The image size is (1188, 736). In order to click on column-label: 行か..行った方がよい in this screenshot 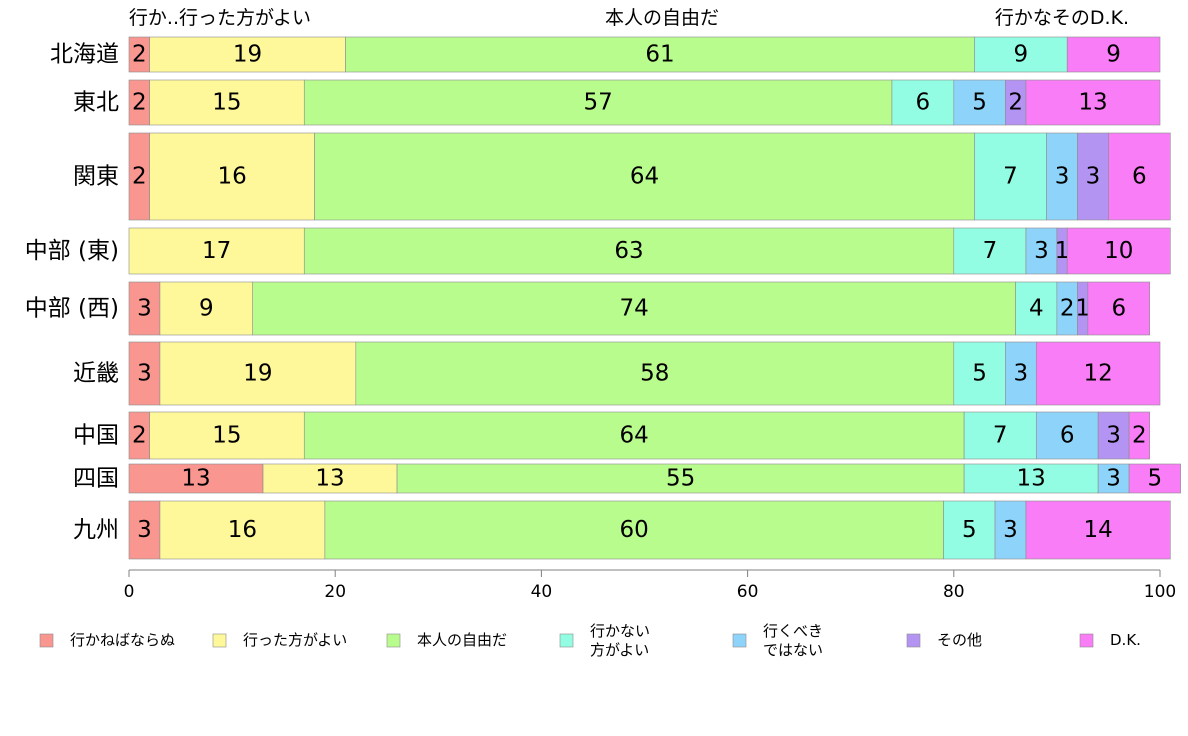, I will do `click(220, 18)`.